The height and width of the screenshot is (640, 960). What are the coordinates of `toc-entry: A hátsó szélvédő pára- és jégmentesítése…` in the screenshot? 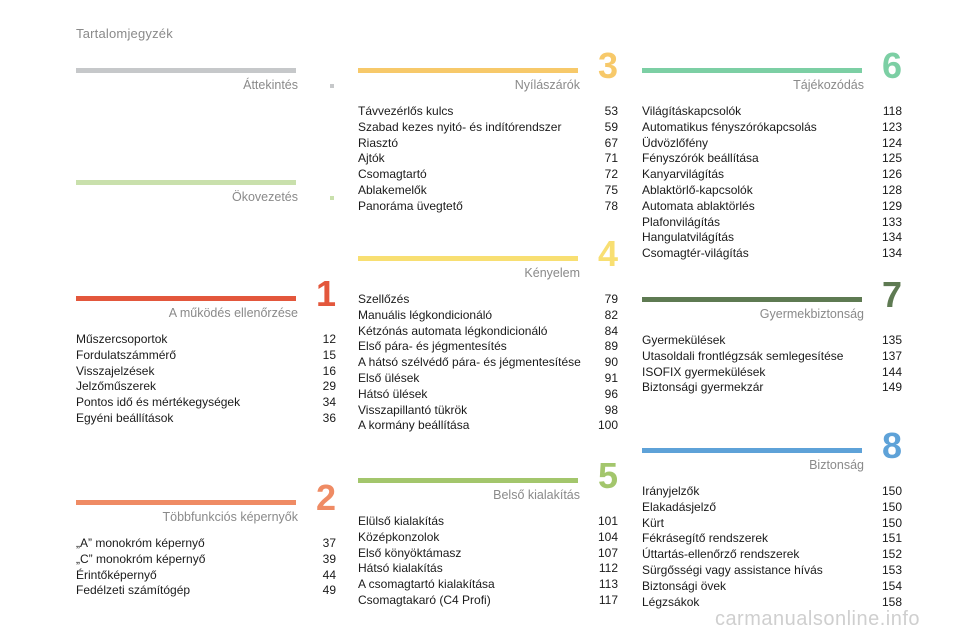 It's located at (488, 363).